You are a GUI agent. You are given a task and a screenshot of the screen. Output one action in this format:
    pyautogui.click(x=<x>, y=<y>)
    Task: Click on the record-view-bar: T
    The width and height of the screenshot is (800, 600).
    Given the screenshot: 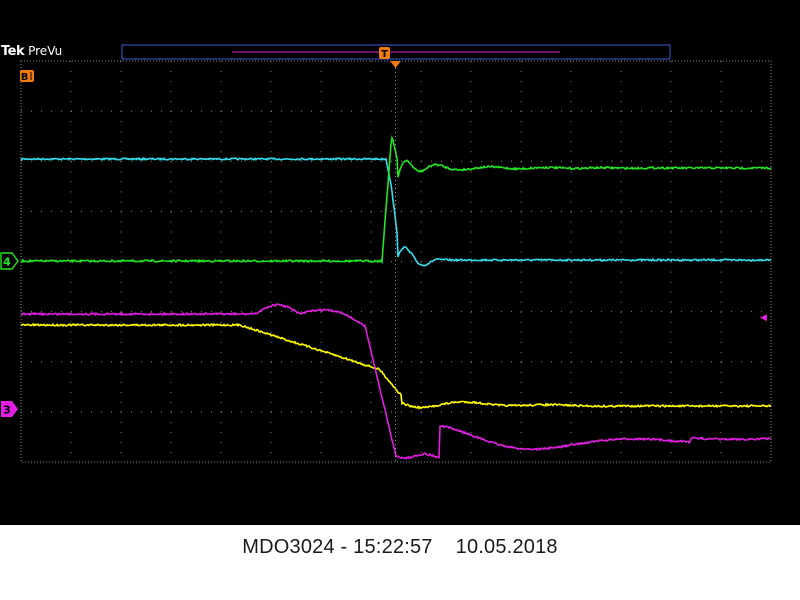 What is the action you would take?
    pyautogui.click(x=396, y=52)
    